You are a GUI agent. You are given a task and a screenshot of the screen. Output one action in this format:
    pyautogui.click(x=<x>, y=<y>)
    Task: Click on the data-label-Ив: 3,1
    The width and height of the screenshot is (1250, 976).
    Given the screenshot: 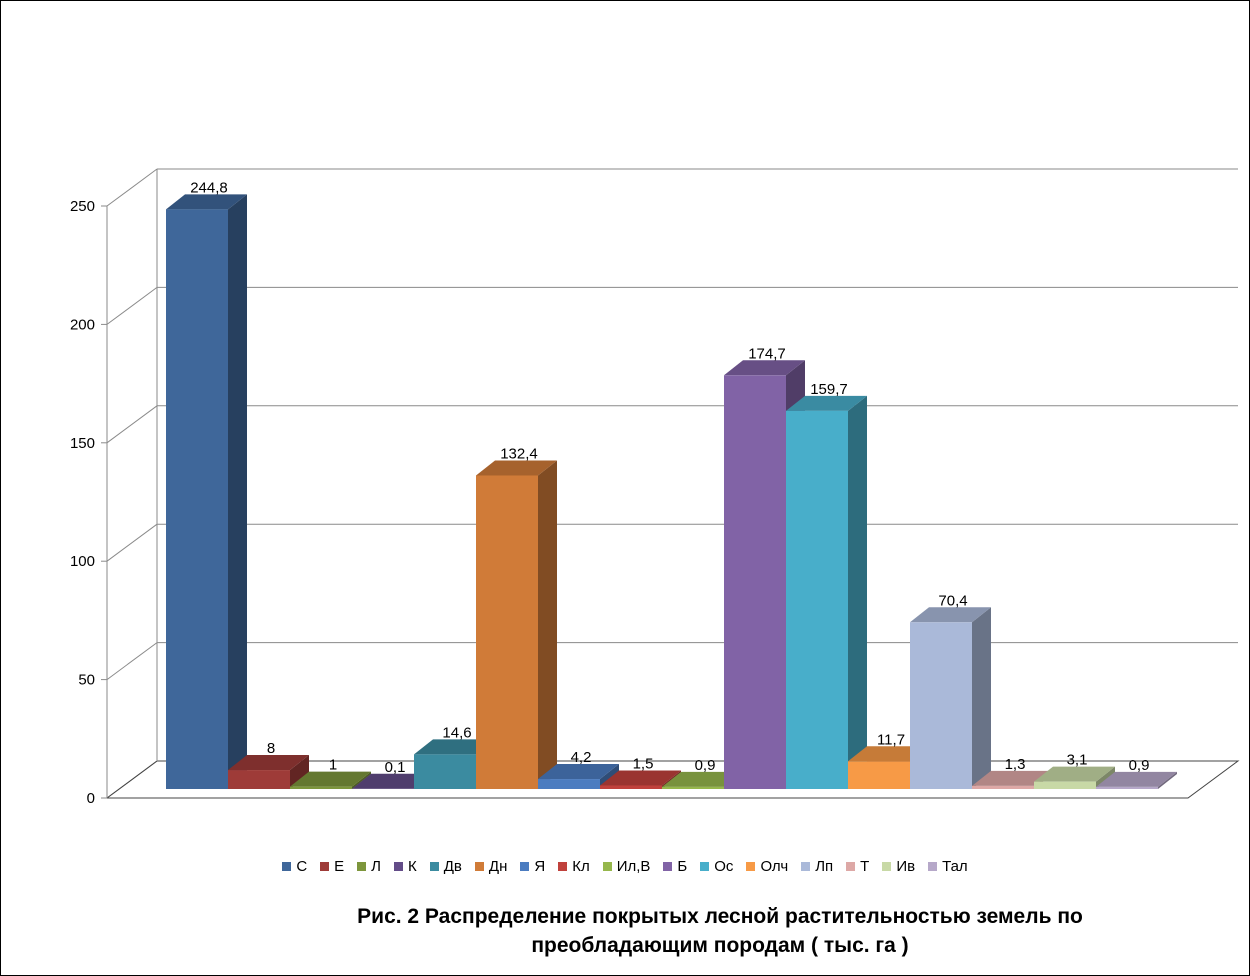 What is the action you would take?
    pyautogui.click(x=1077, y=760)
    